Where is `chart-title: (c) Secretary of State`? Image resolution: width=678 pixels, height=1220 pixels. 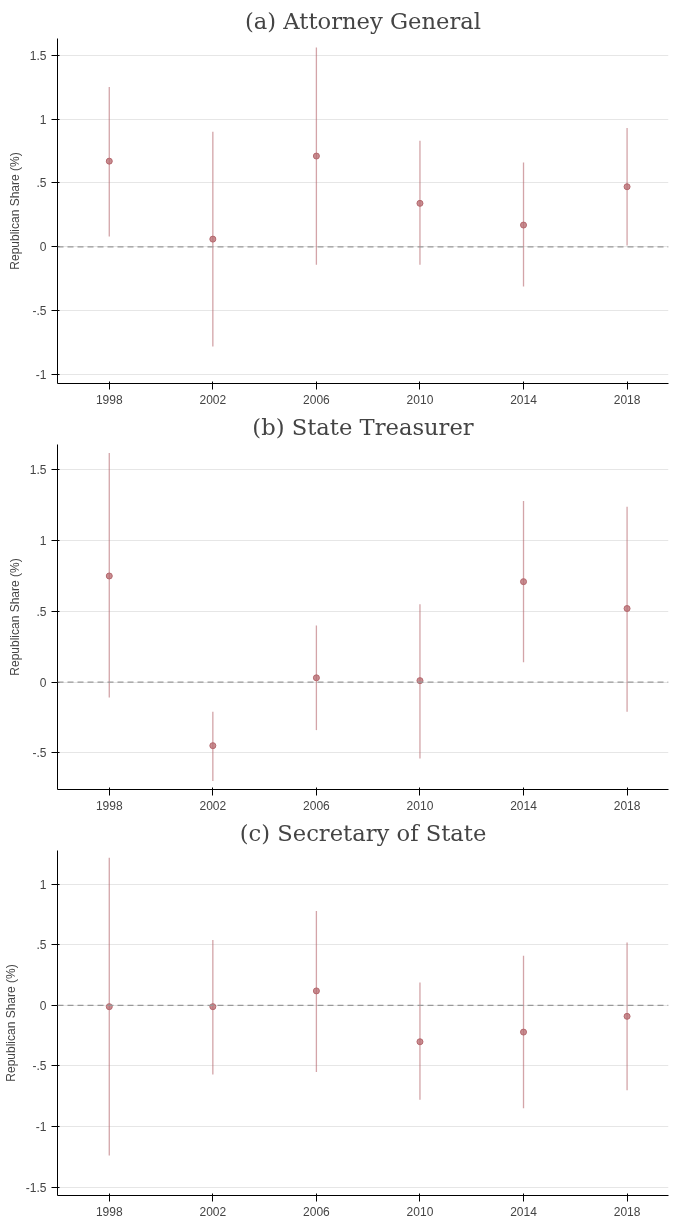 chart-title: (c) Secretary of State is located at coordinates (363, 832).